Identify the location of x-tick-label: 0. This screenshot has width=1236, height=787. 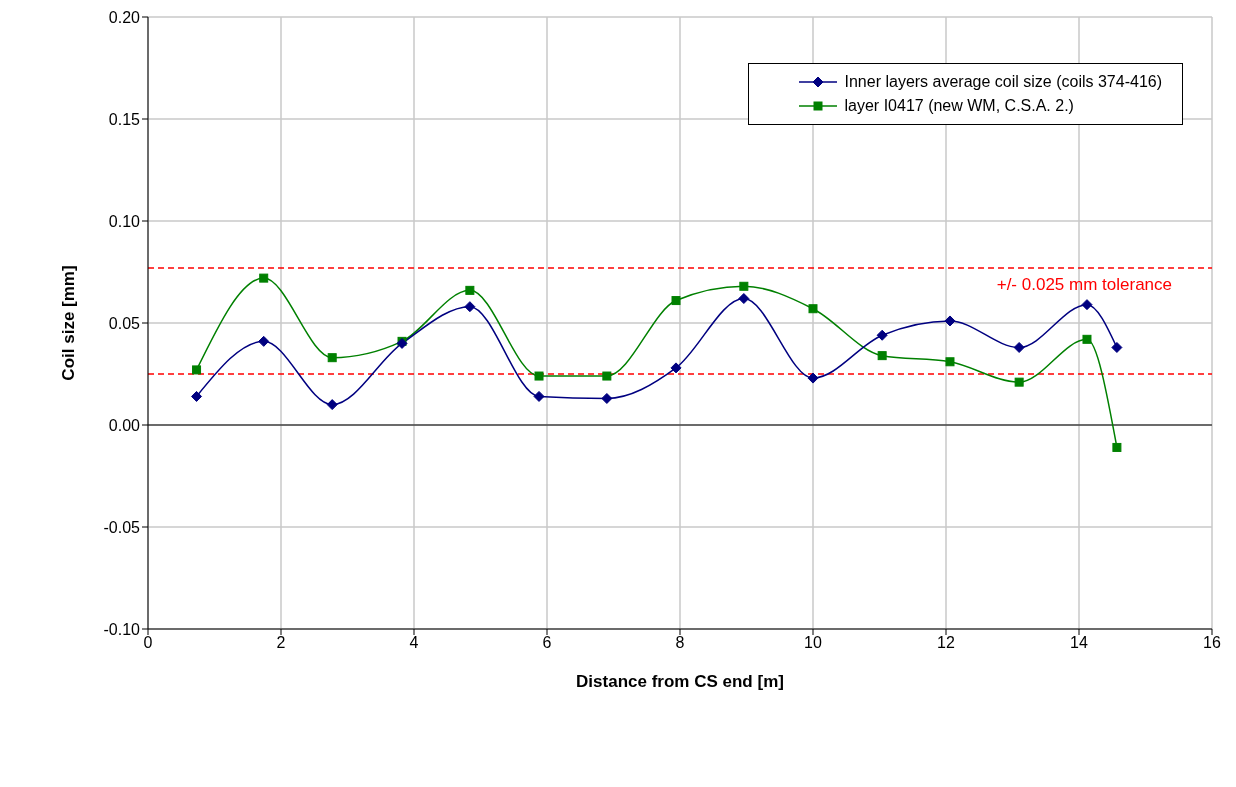
(148, 643).